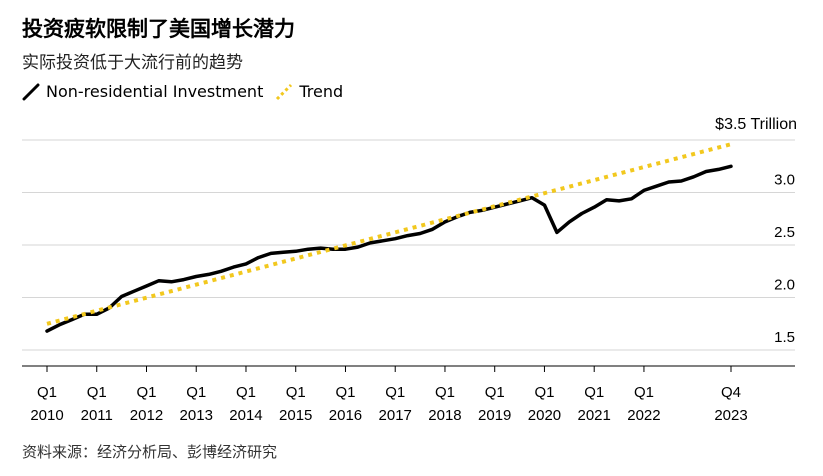 Image resolution: width=823 pixels, height=476 pixels. What do you see at coordinates (444, 415) in the screenshot?
I see `x-tick-year-label: 2018` at bounding box center [444, 415].